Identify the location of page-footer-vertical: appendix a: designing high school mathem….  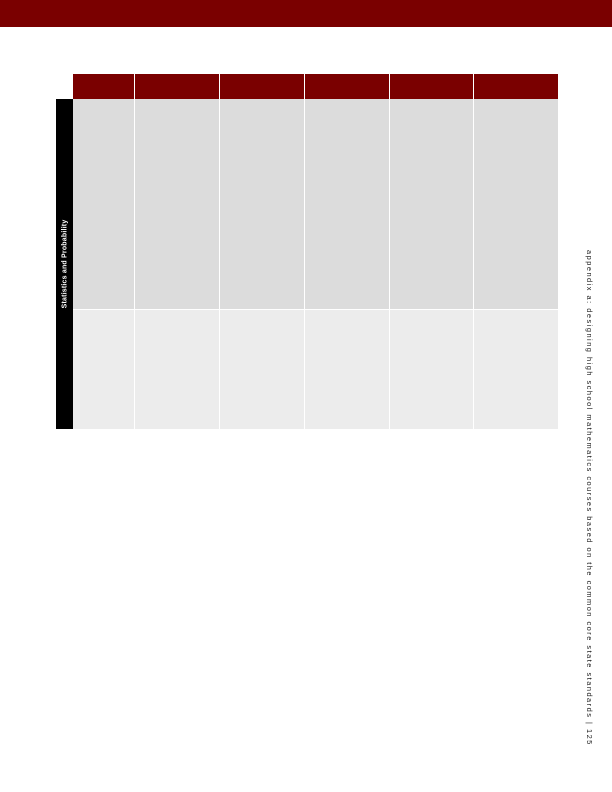
(590, 510).